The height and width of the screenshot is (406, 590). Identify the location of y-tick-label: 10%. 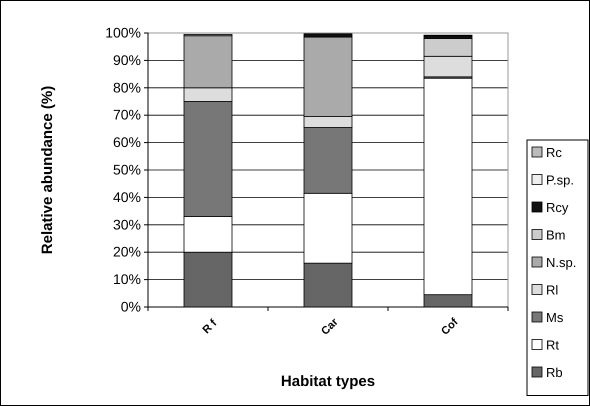
(126, 279).